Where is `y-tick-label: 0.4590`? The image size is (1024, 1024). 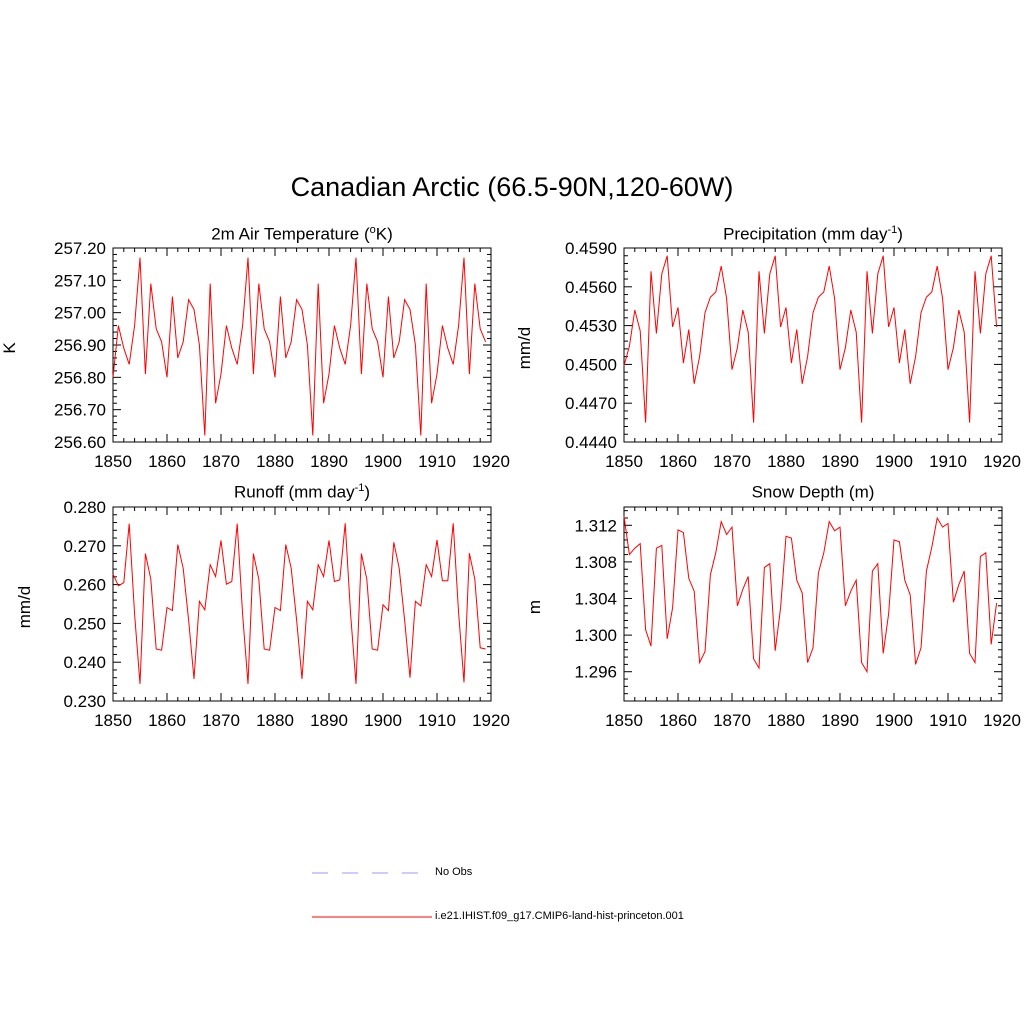 y-tick-label: 0.4590 is located at coordinates (591, 248).